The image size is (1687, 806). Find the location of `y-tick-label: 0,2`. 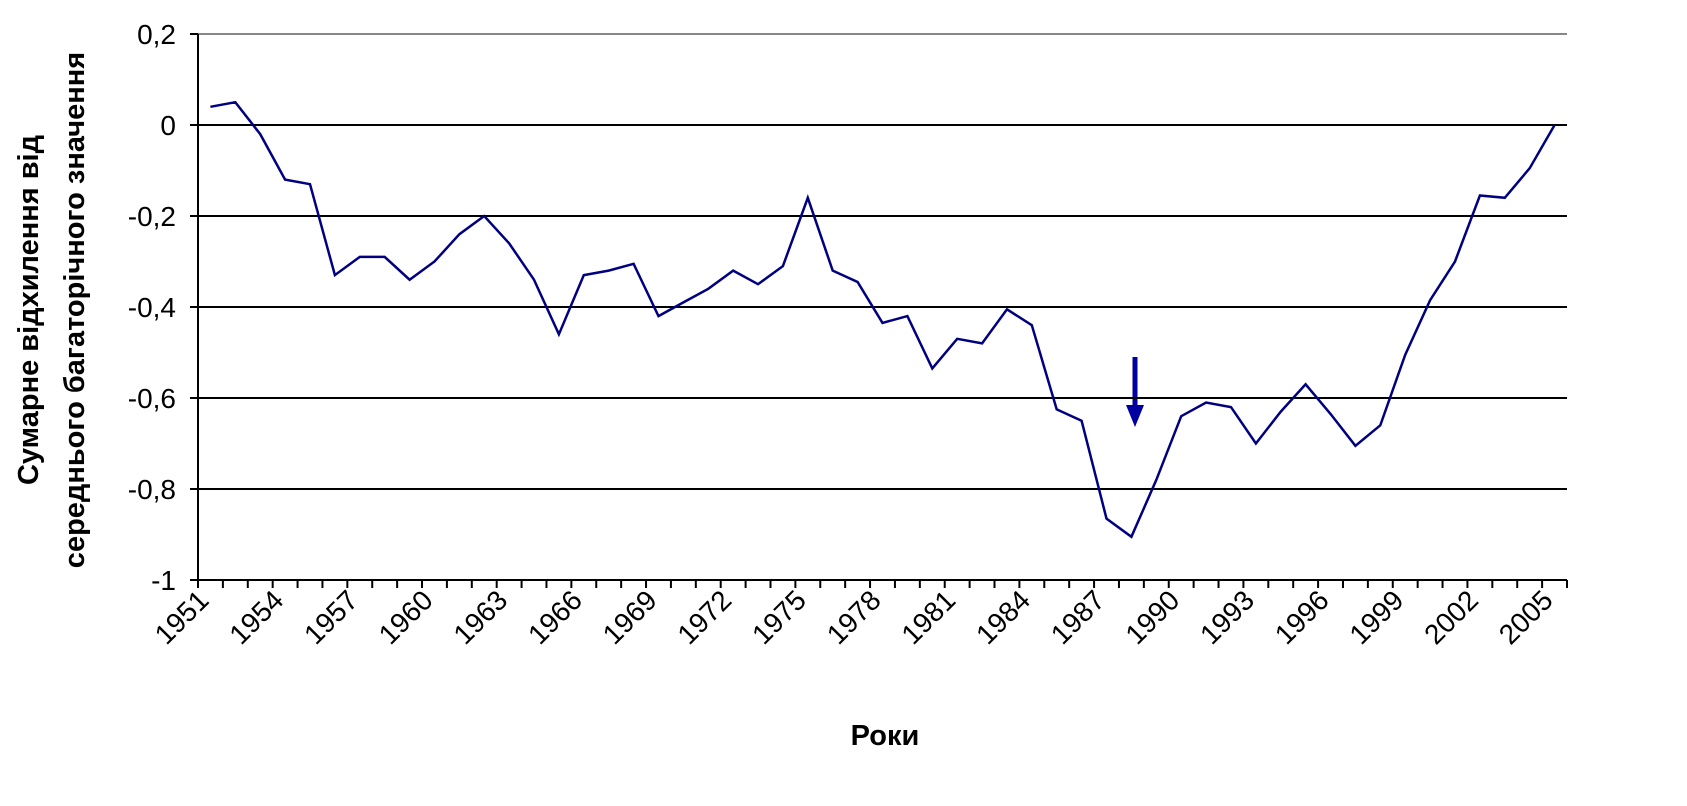

y-tick-label: 0,2 is located at coordinates (156, 34).